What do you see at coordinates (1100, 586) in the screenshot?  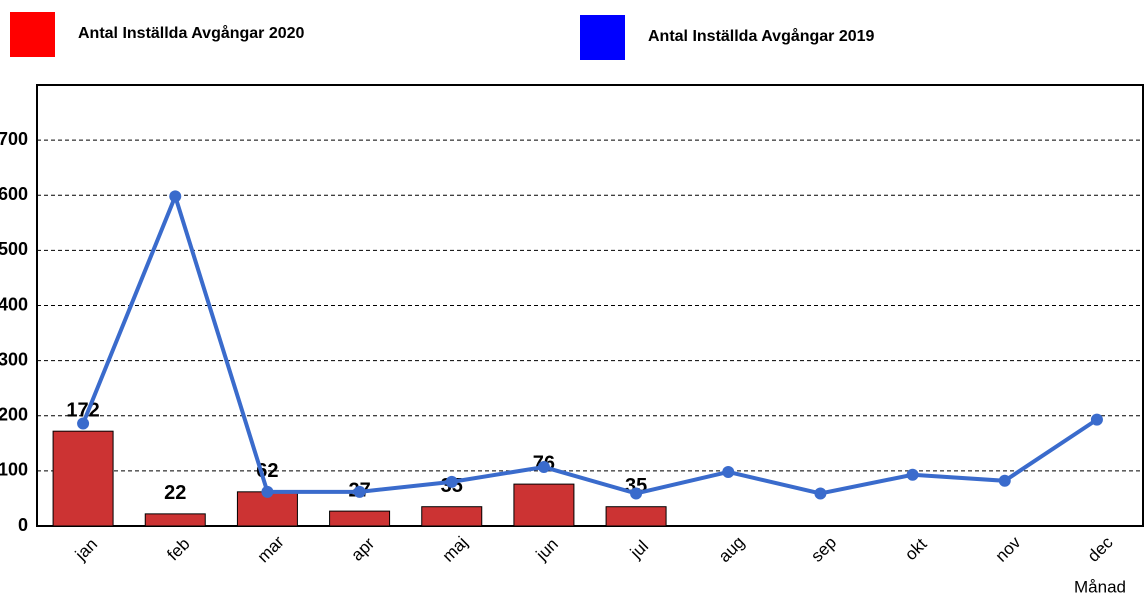 I see `x-axis-label: Månad` at bounding box center [1100, 586].